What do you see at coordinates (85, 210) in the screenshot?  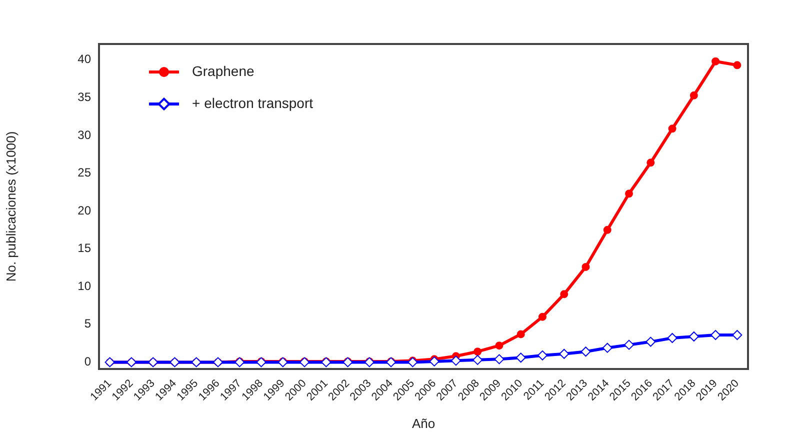 I see `y-tick-label: 20` at bounding box center [85, 210].